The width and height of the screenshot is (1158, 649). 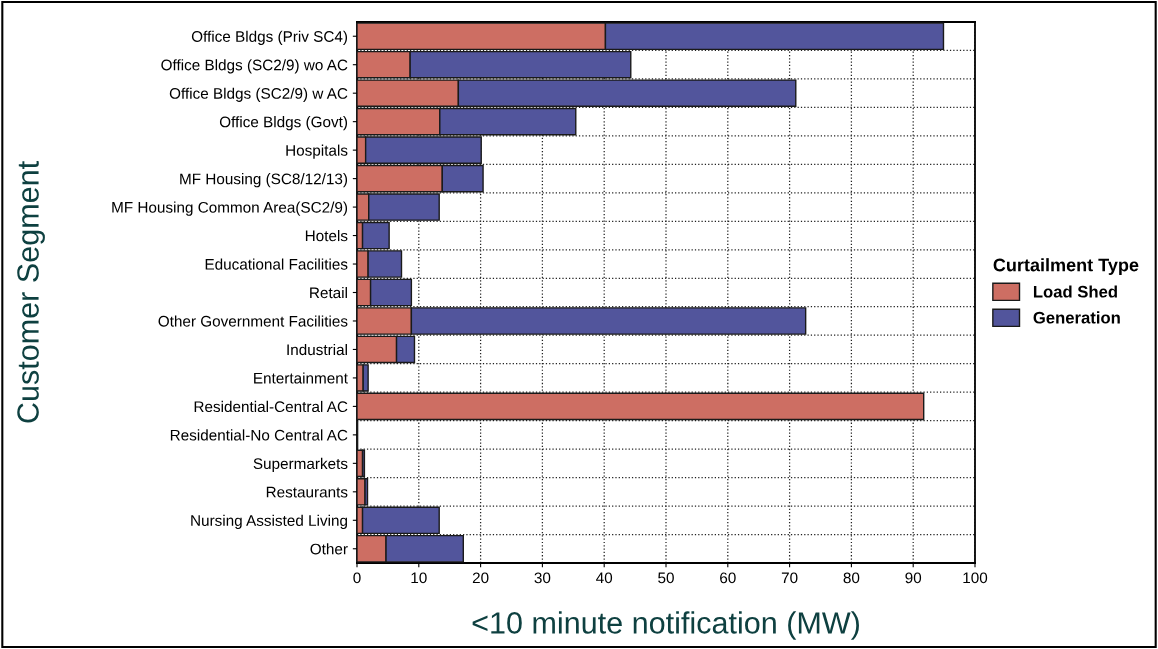 What do you see at coordinates (913, 578) in the screenshot?
I see `x-tick-label: 90` at bounding box center [913, 578].